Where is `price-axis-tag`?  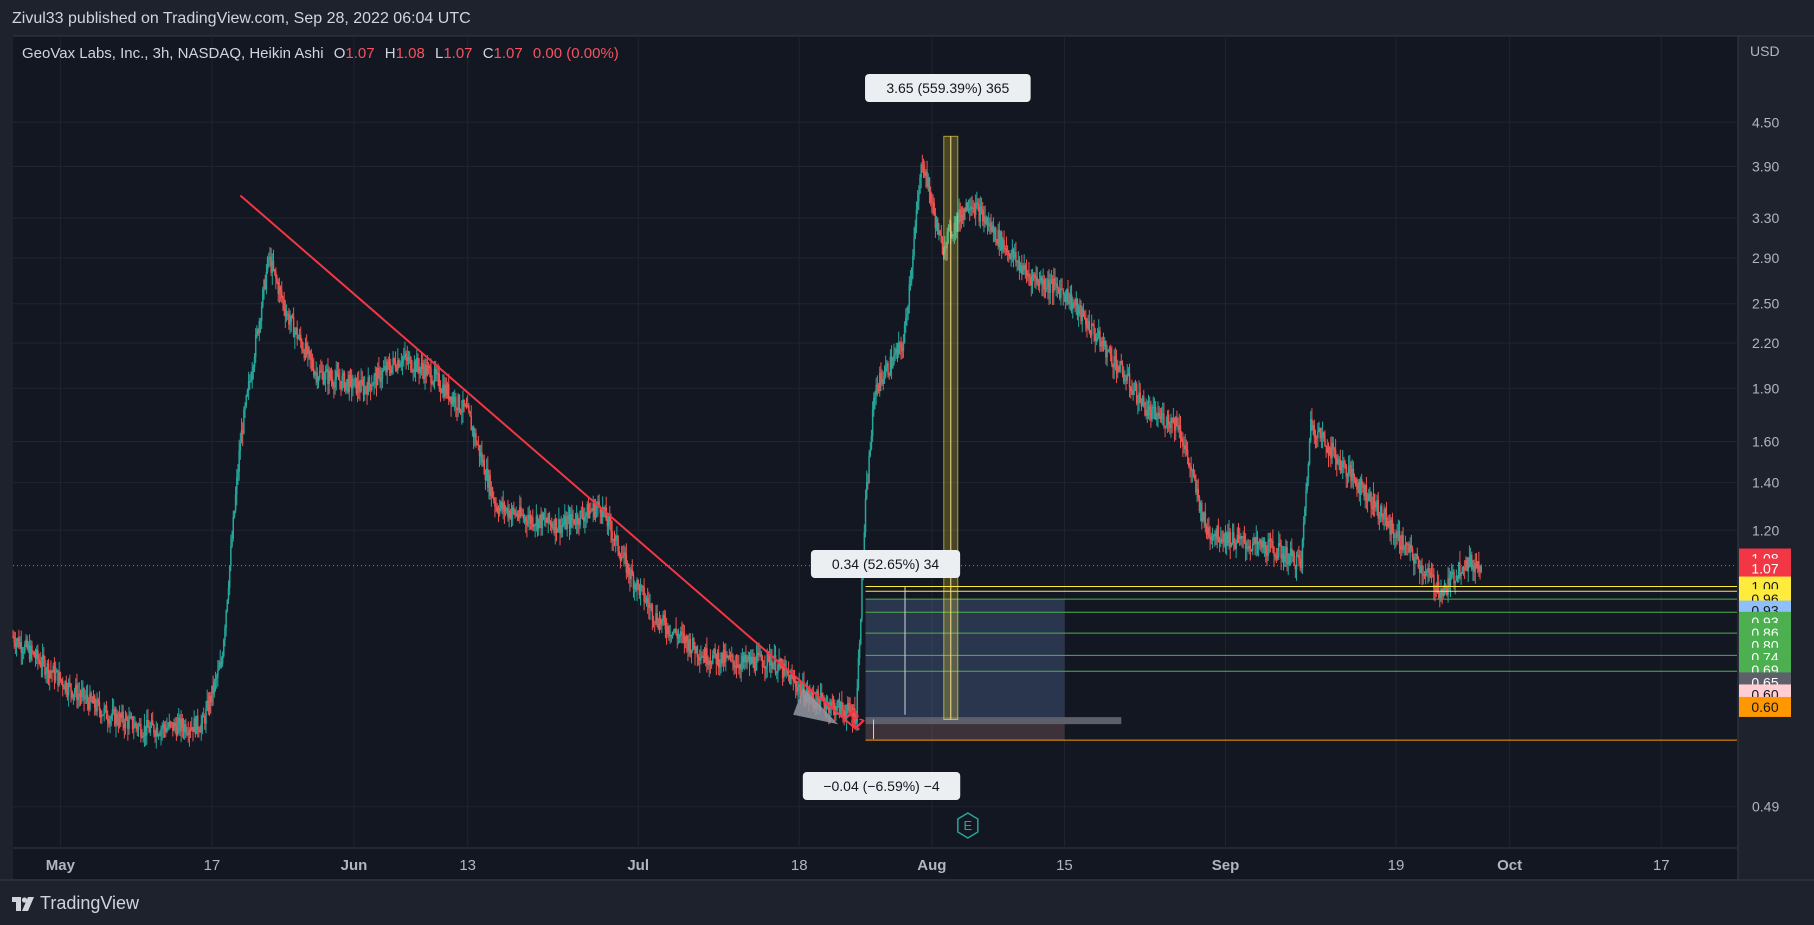 price-axis-tag is located at coordinates (1765, 706).